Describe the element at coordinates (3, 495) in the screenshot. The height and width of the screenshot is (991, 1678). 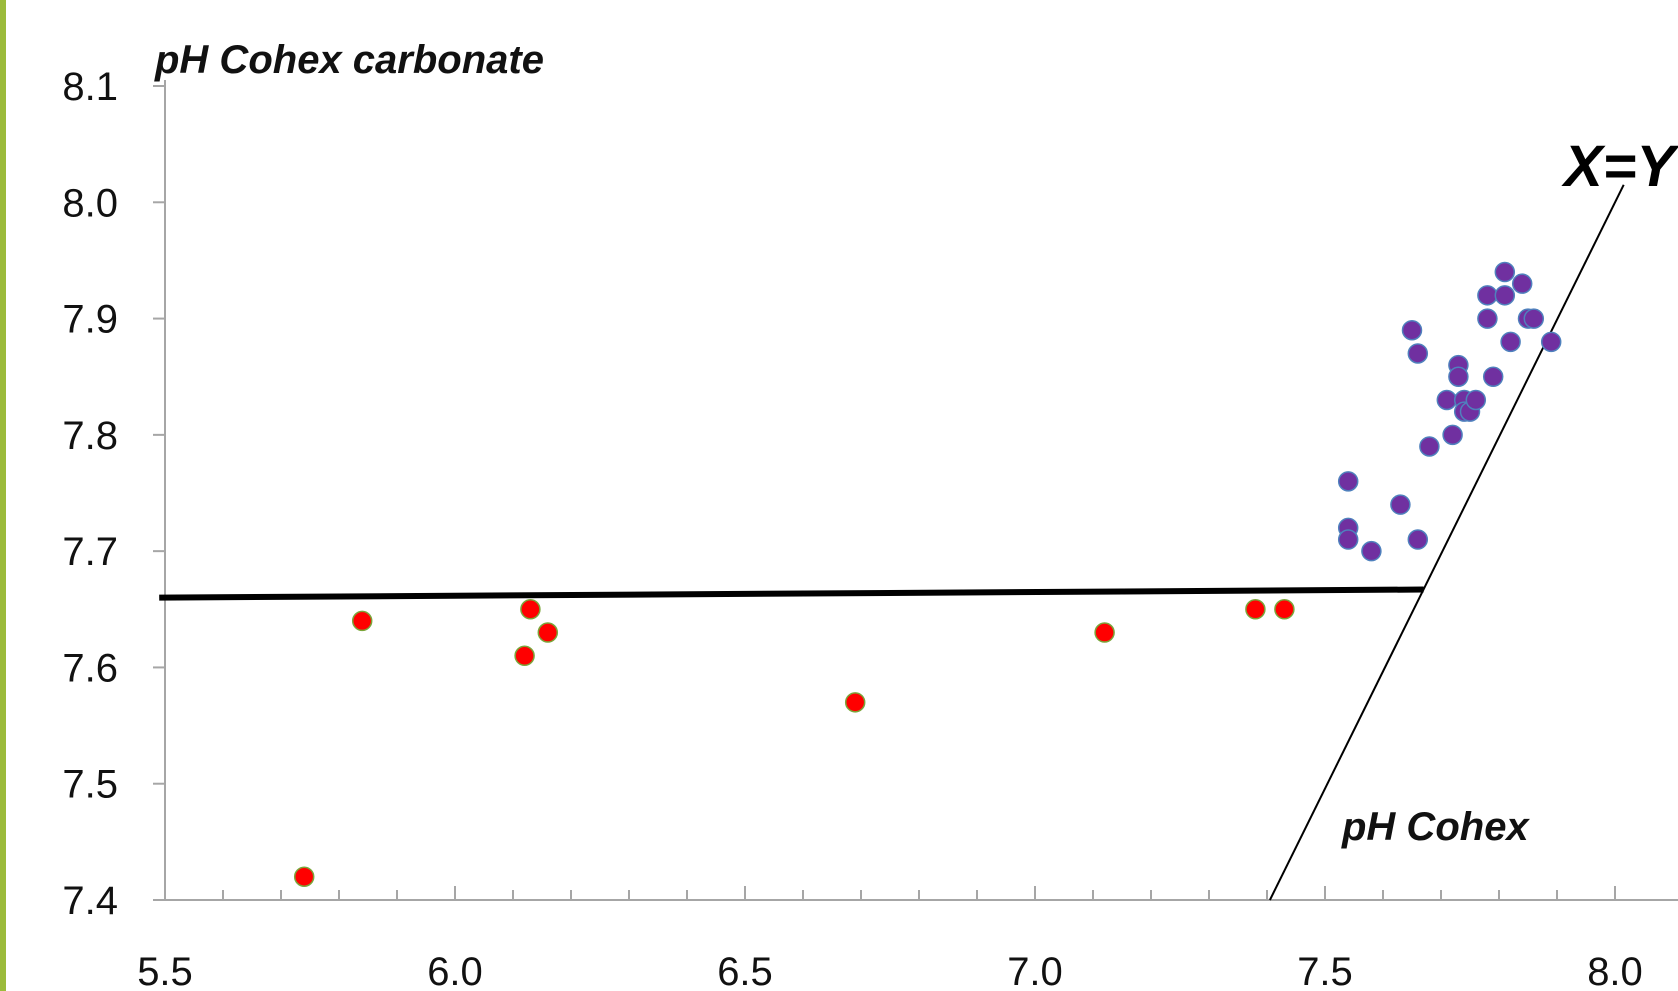
I see `left-accent-border` at that location.